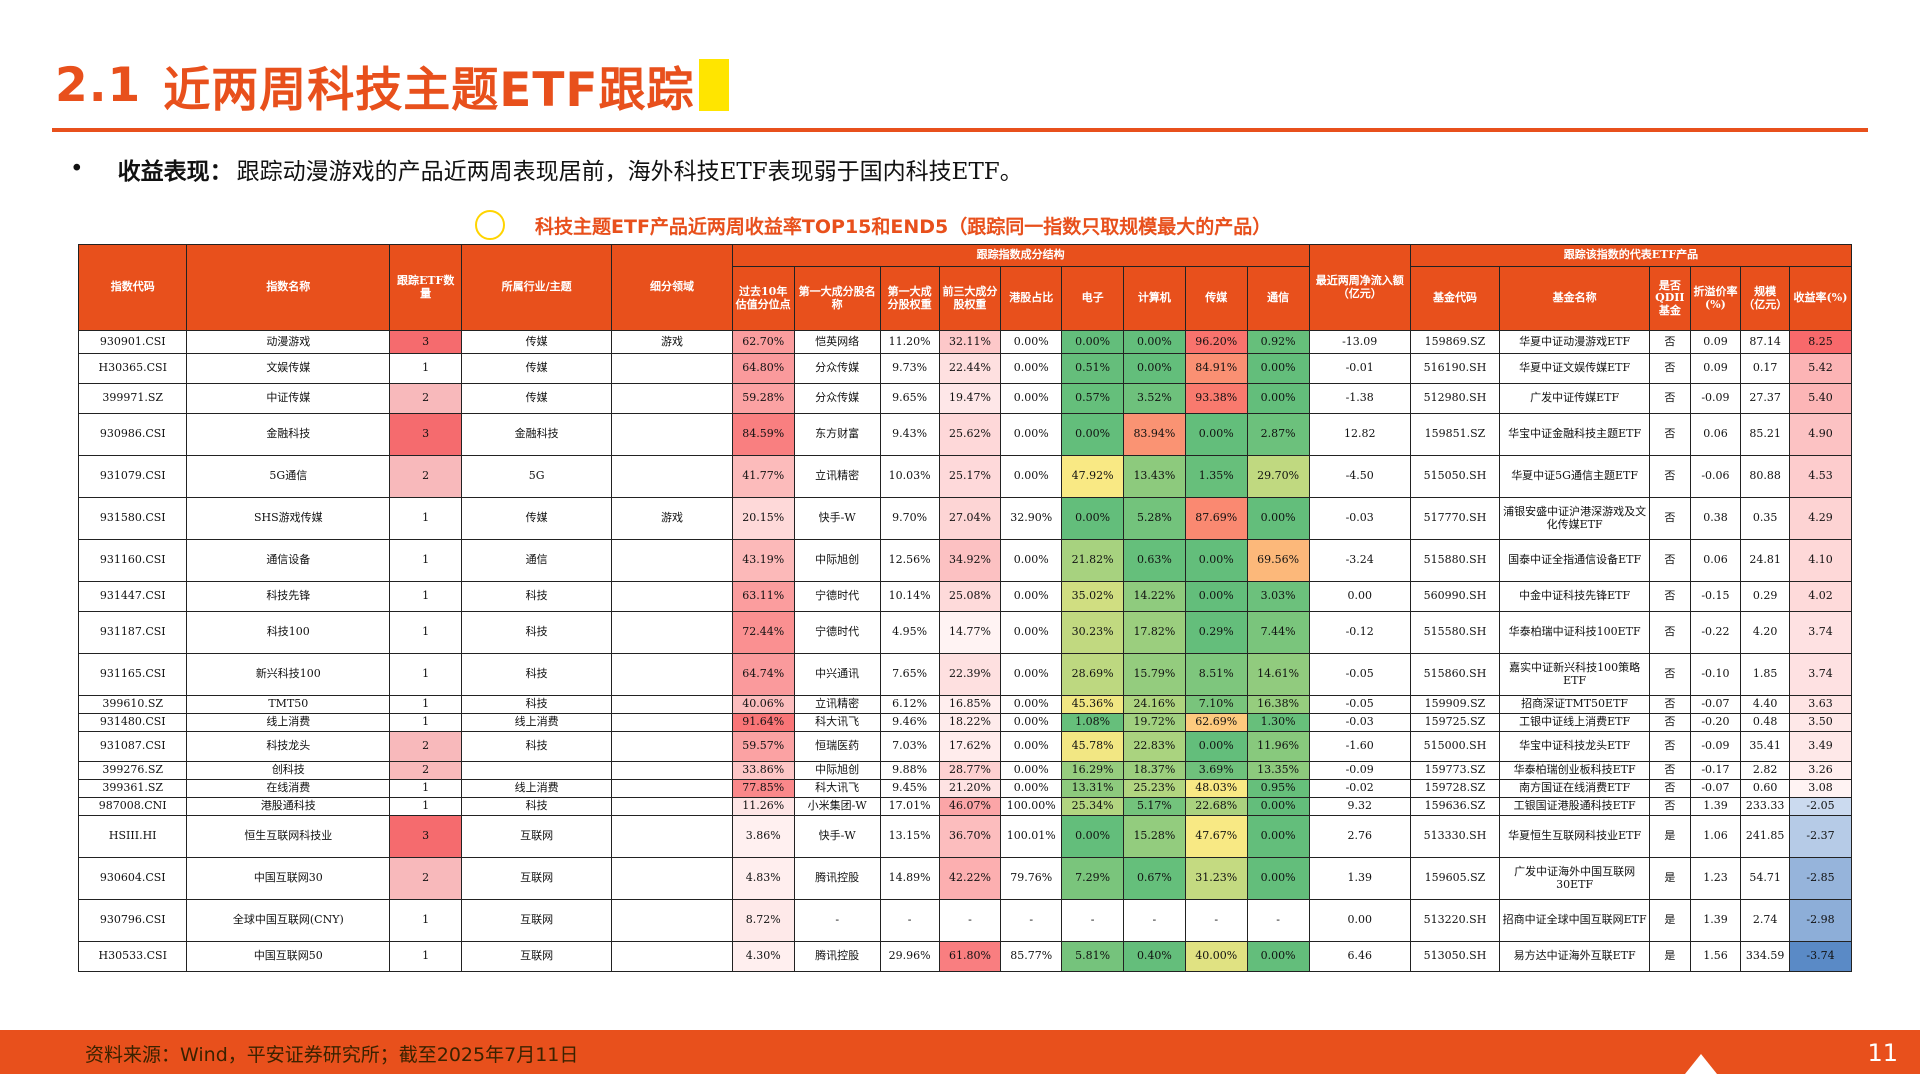 The height and width of the screenshot is (1080, 1920). I want to click on cell-valuation-pct: 59.57%, so click(763, 746).